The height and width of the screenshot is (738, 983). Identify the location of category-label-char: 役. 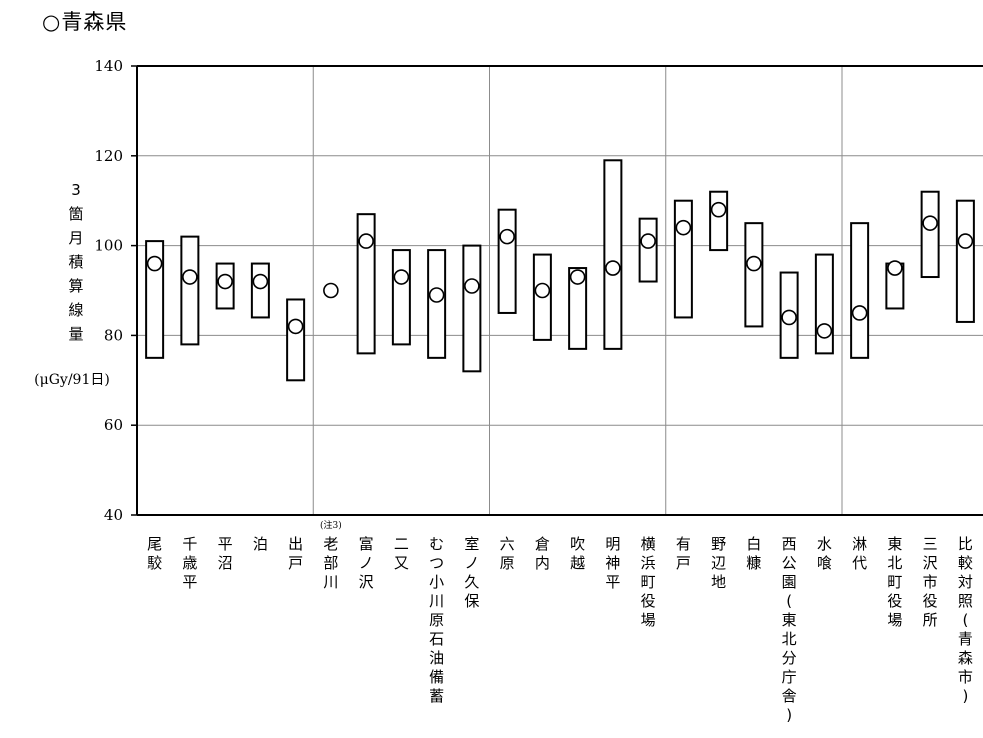
(894, 601).